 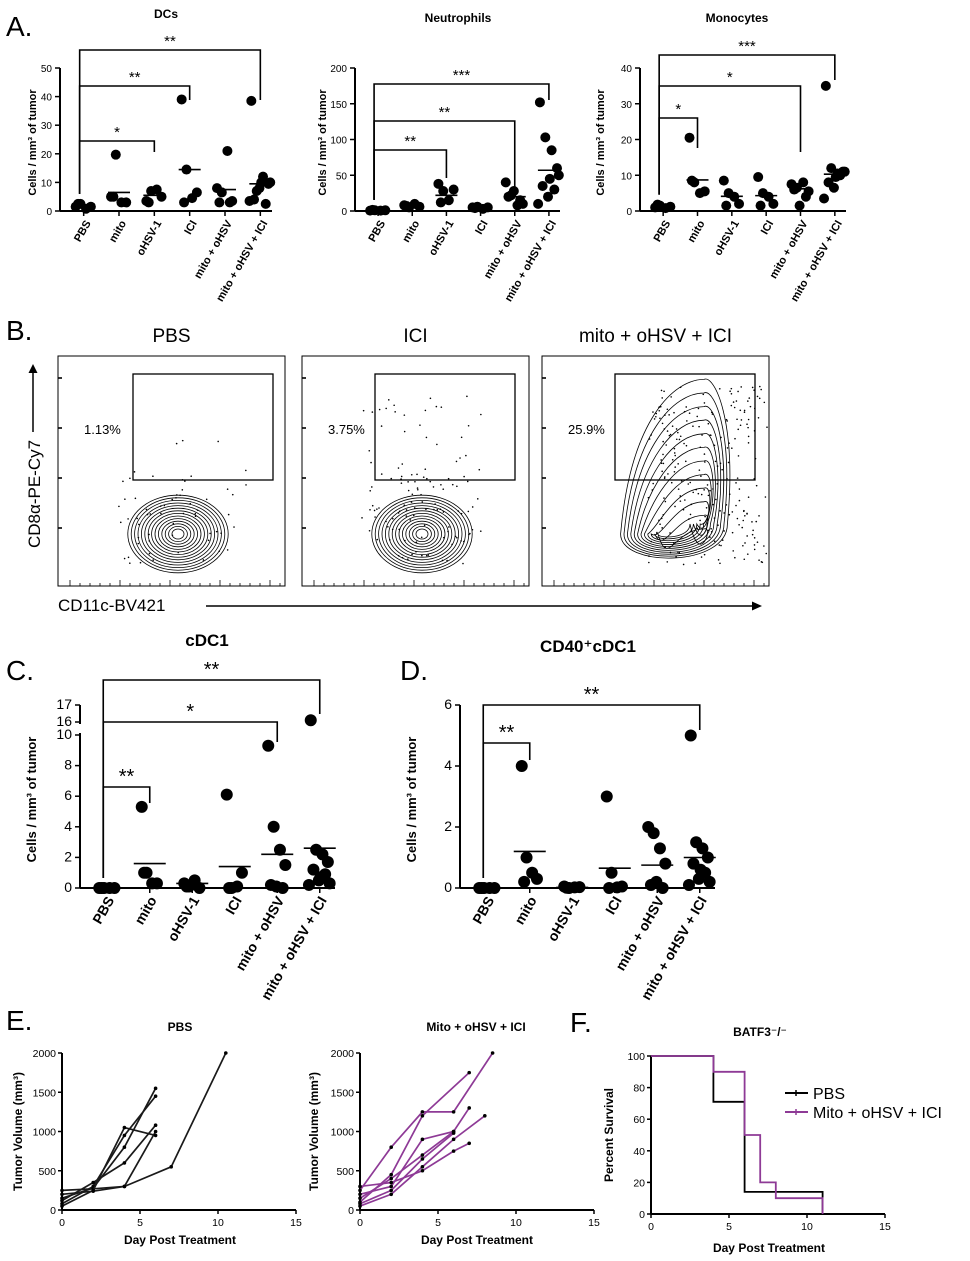 What do you see at coordinates (769, 1248) in the screenshot?
I see `x-axis-label: Day Post Treatment` at bounding box center [769, 1248].